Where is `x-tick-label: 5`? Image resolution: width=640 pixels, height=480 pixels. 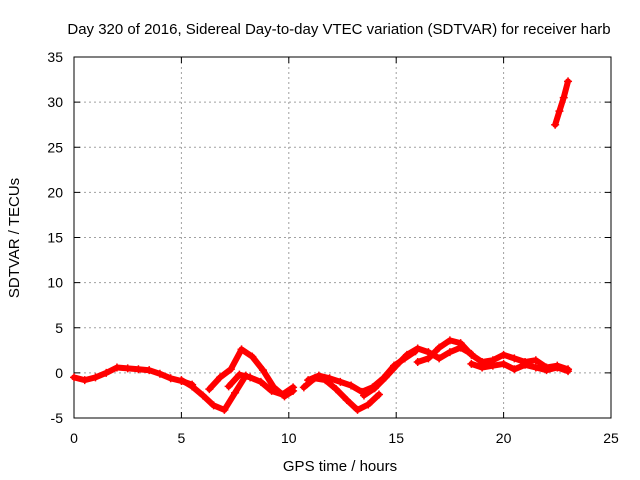
x-tick-label: 5 is located at coordinates (182, 438).